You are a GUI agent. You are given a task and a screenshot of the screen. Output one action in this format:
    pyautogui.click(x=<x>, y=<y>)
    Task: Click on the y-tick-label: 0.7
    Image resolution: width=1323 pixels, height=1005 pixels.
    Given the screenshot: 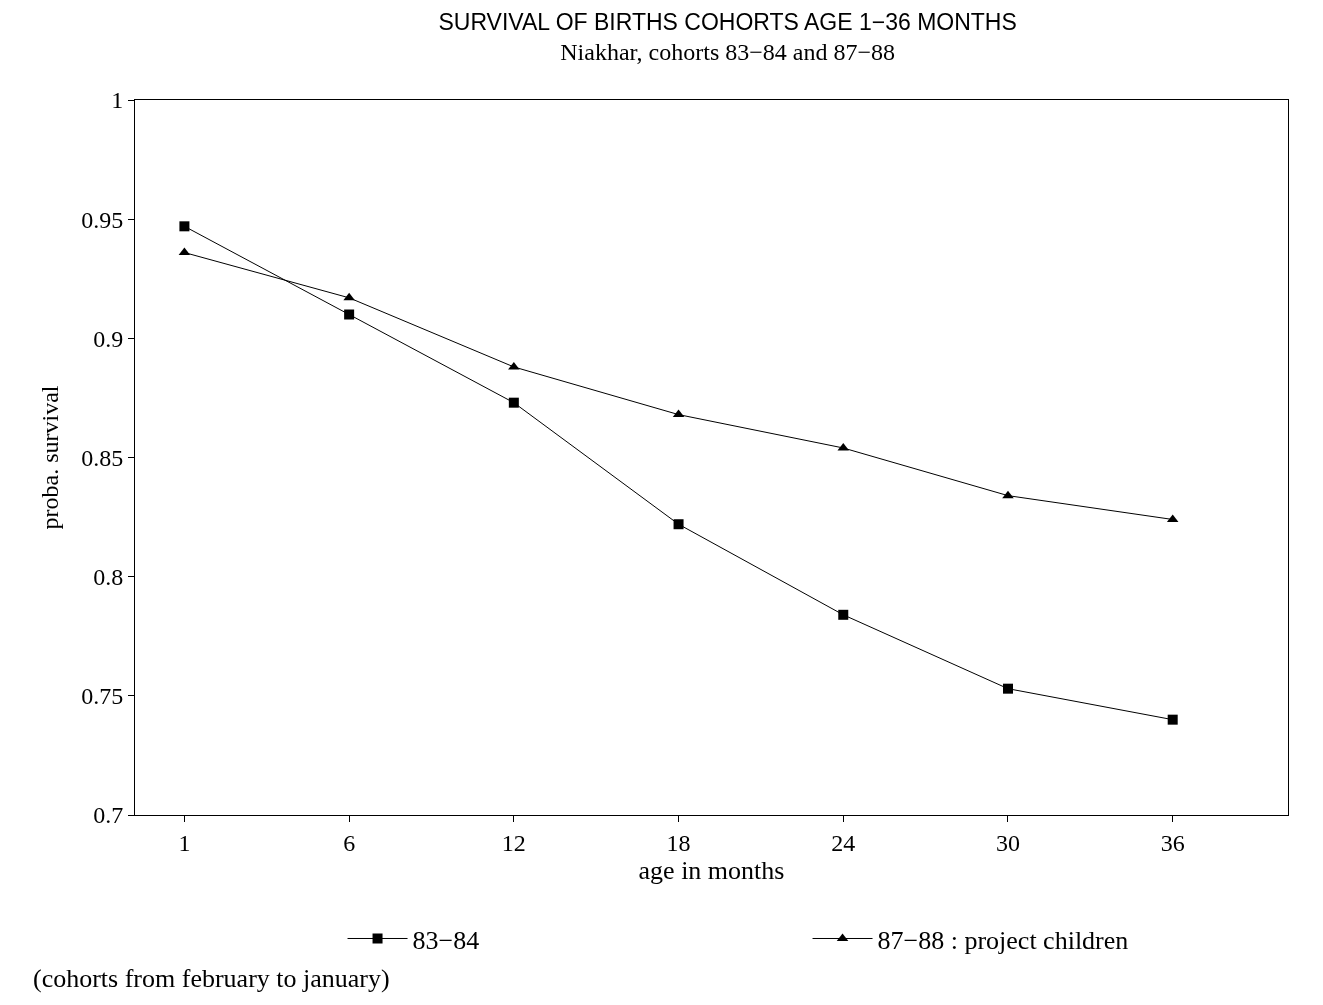 What is the action you would take?
    pyautogui.click(x=108, y=815)
    